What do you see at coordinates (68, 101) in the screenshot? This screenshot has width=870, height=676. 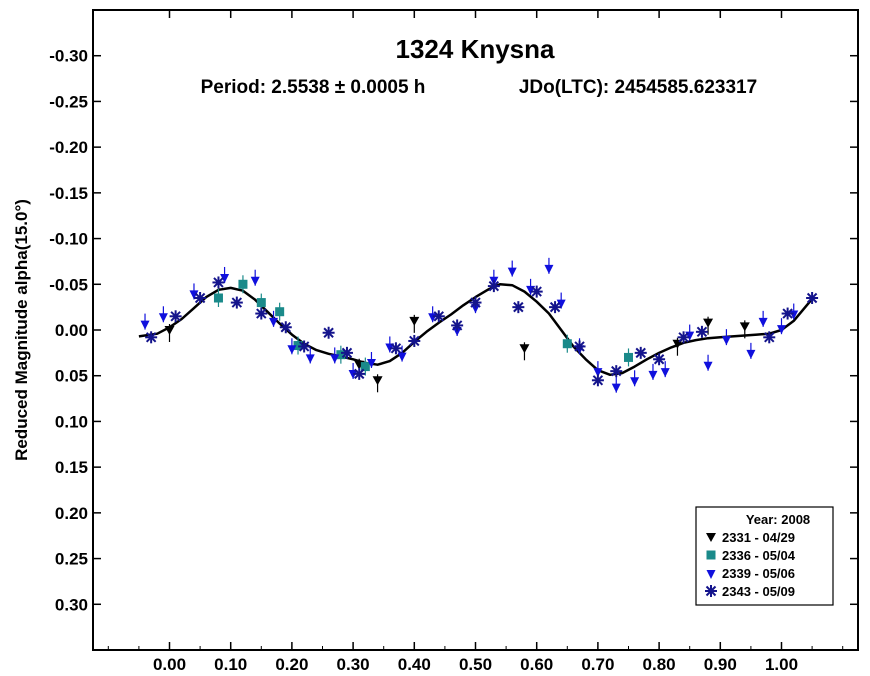 I see `y-tick-label: -0.25` at bounding box center [68, 101].